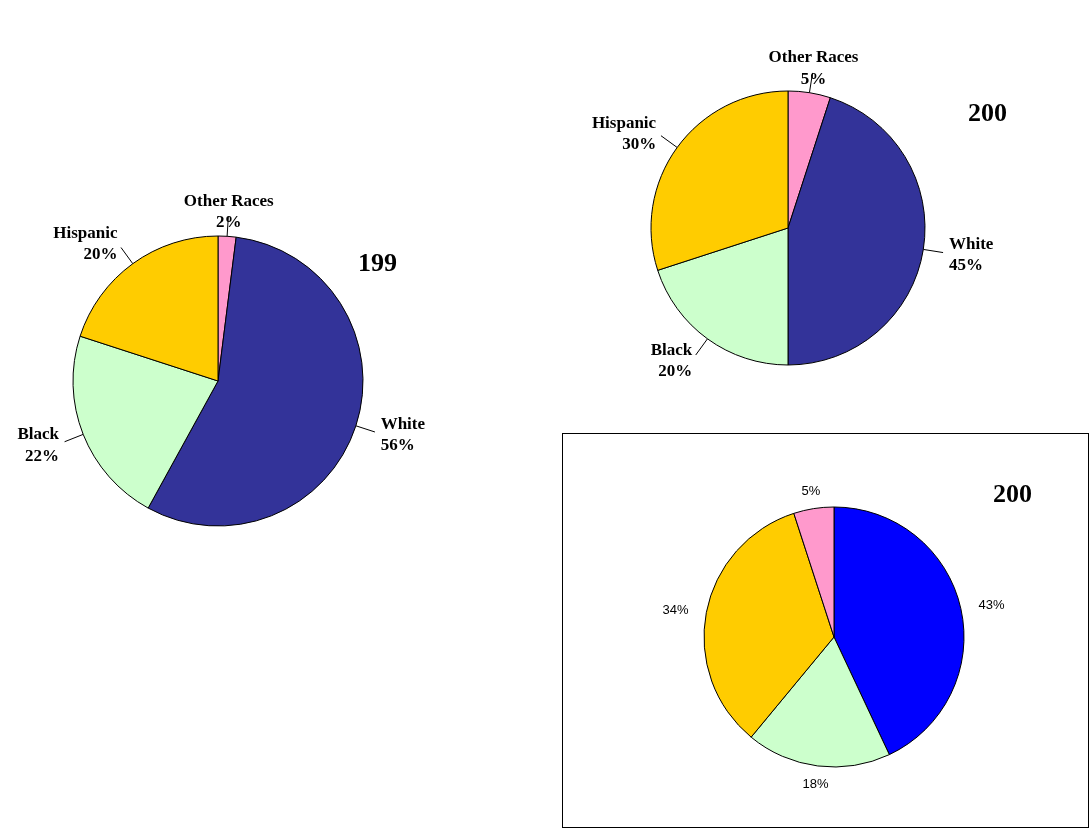  Describe the element at coordinates (815, 784) in the screenshot. I see `data-label: 18%` at that location.